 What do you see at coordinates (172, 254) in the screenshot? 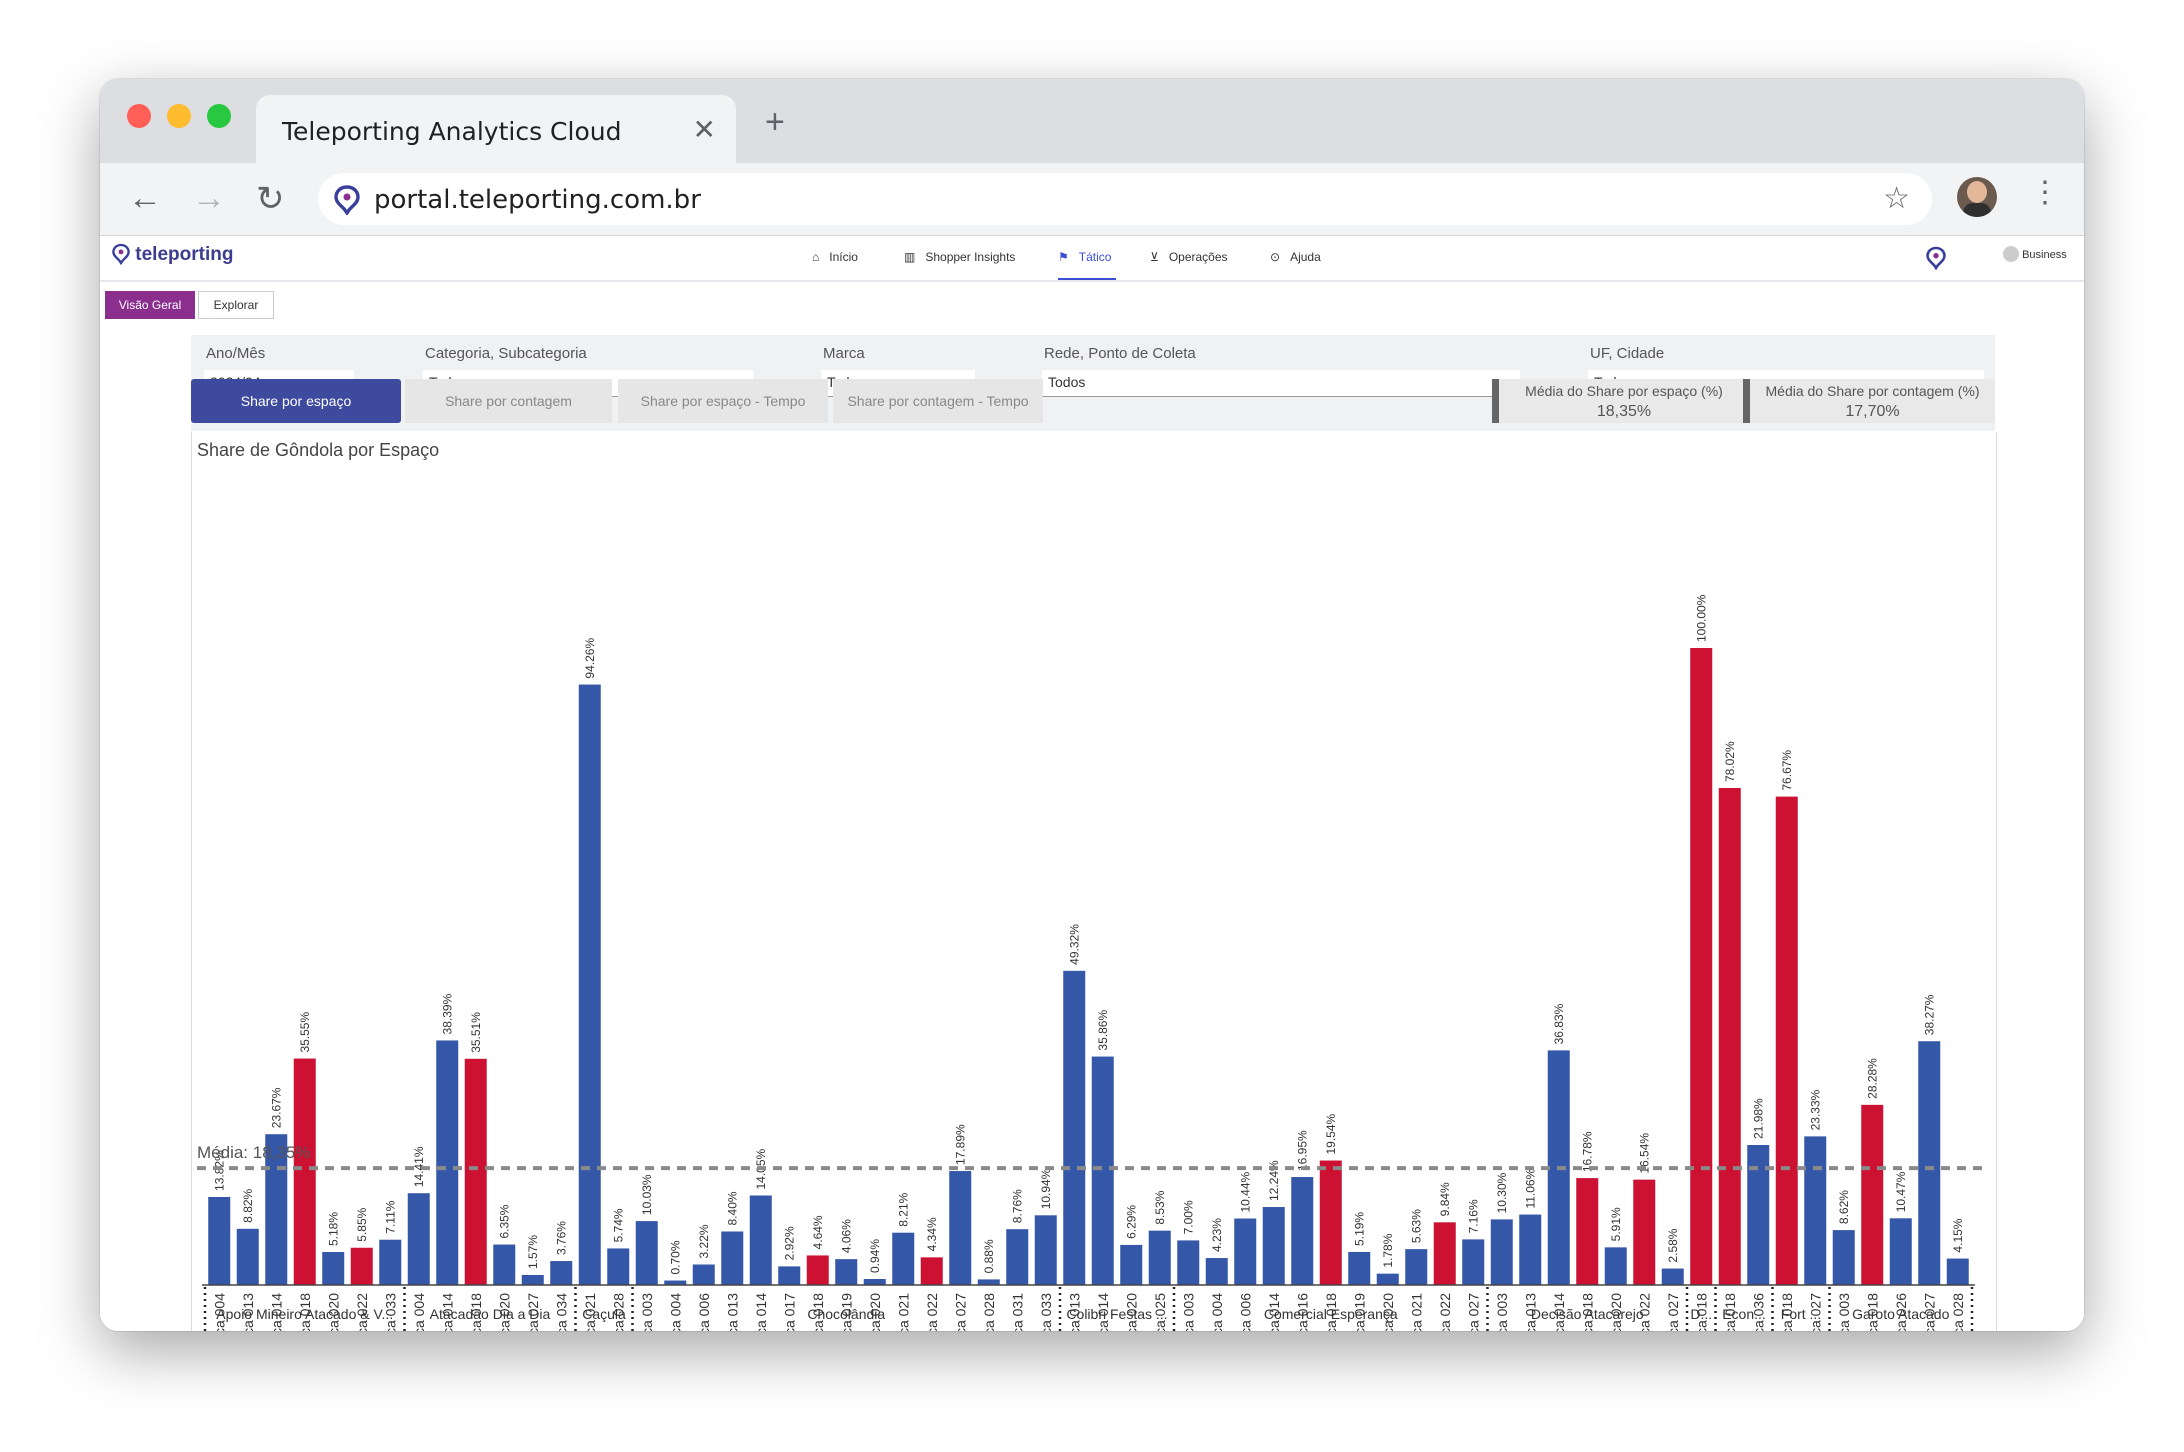
I see `app-logo: teleporting` at bounding box center [172, 254].